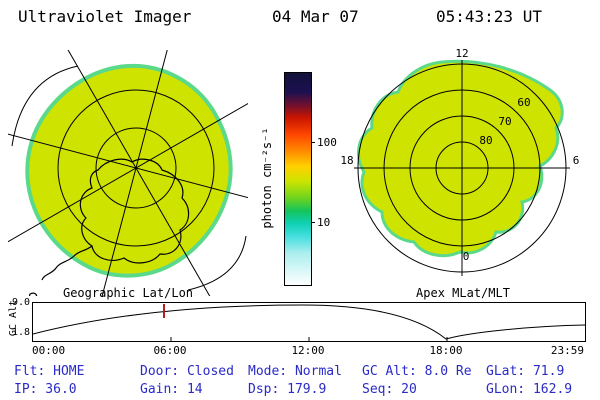  Describe the element at coordinates (128, 293) in the screenshot. I see `geo-plot-caption: Geographic Lat/Lon` at that location.